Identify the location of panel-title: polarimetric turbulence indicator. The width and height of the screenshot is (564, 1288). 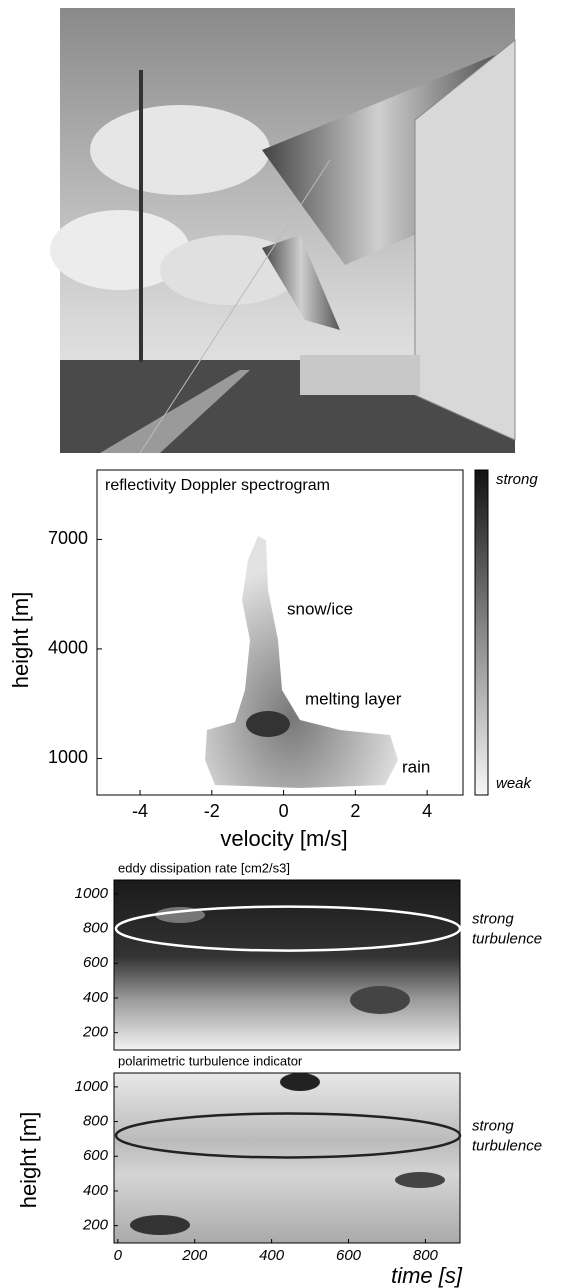
(210, 1060).